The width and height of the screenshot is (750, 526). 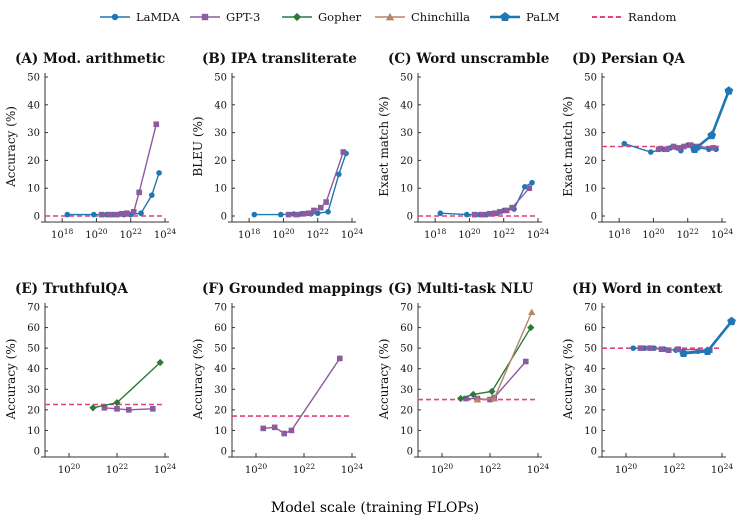 What do you see at coordinates (543, 17) in the screenshot?
I see `legend-label: PaLM` at bounding box center [543, 17].